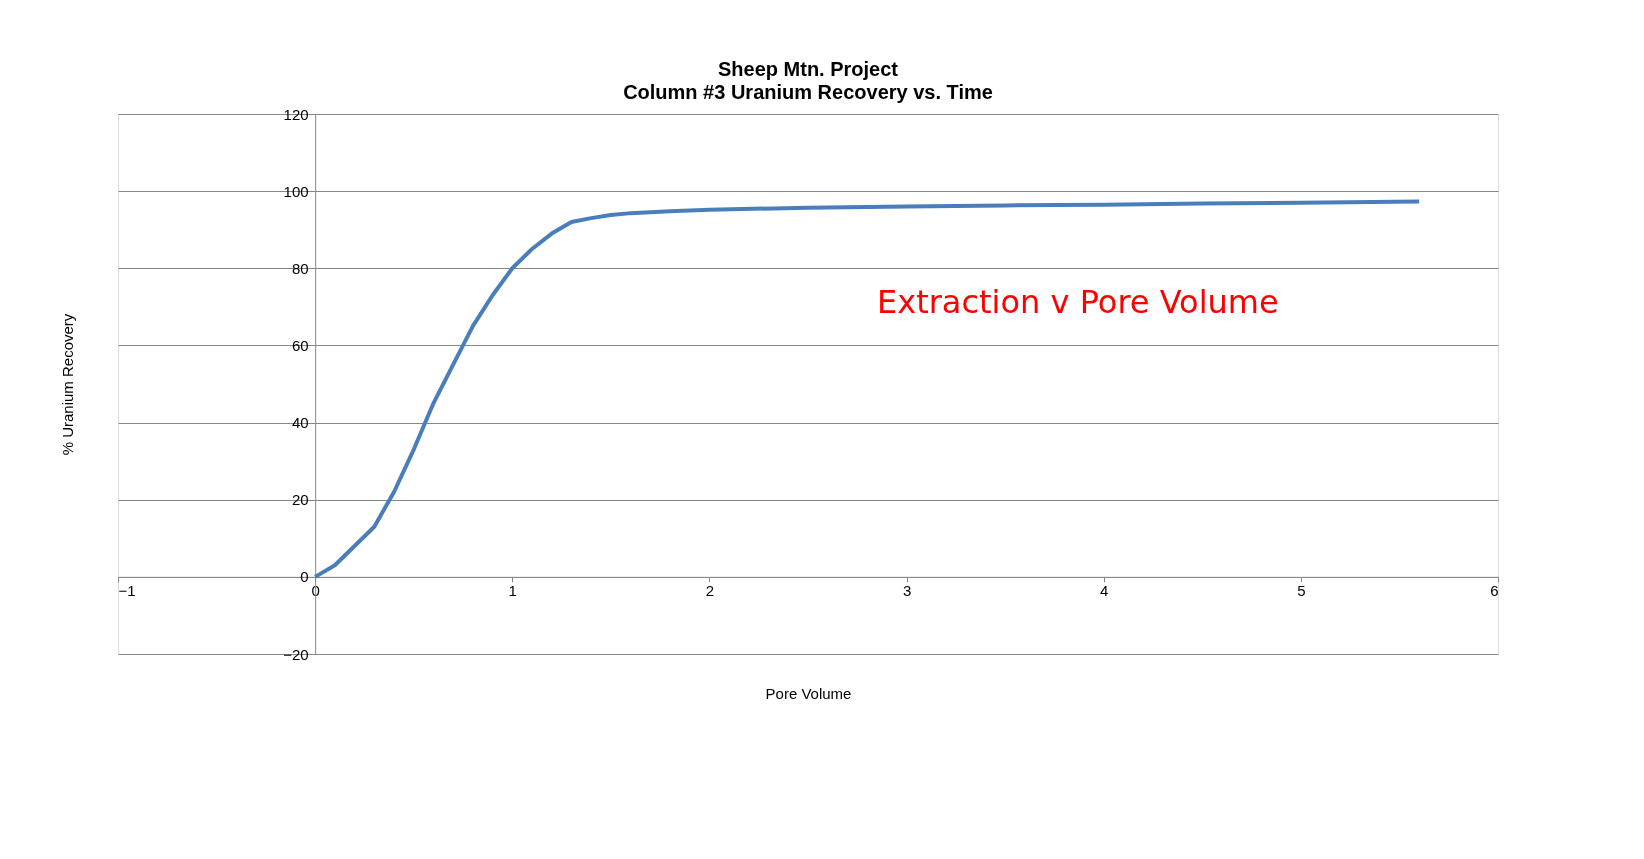 This screenshot has width=1644, height=859. What do you see at coordinates (296, 654) in the screenshot?
I see `y-tick-label: −20` at bounding box center [296, 654].